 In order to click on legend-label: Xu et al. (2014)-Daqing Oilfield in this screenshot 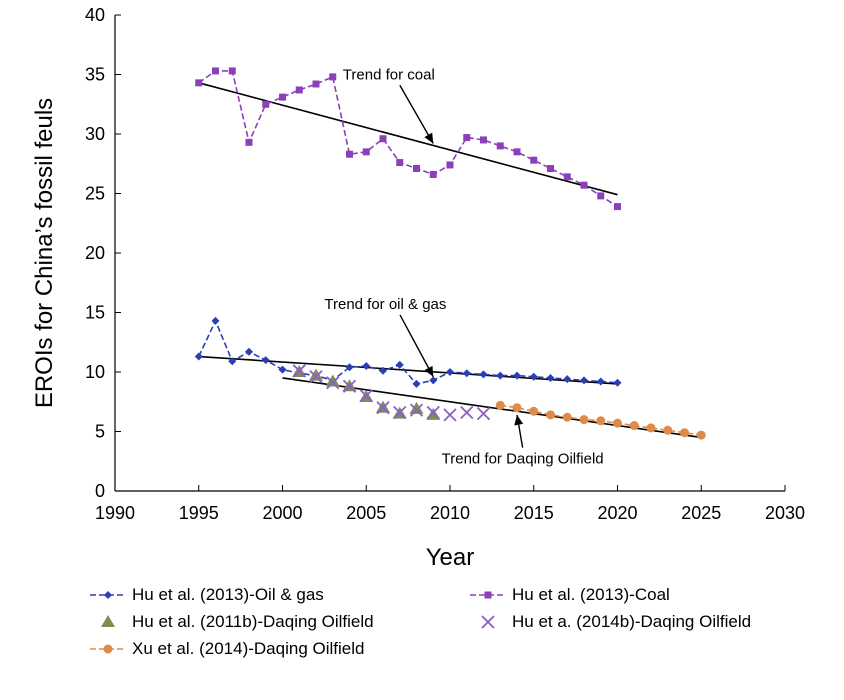, I will do `click(248, 648)`.